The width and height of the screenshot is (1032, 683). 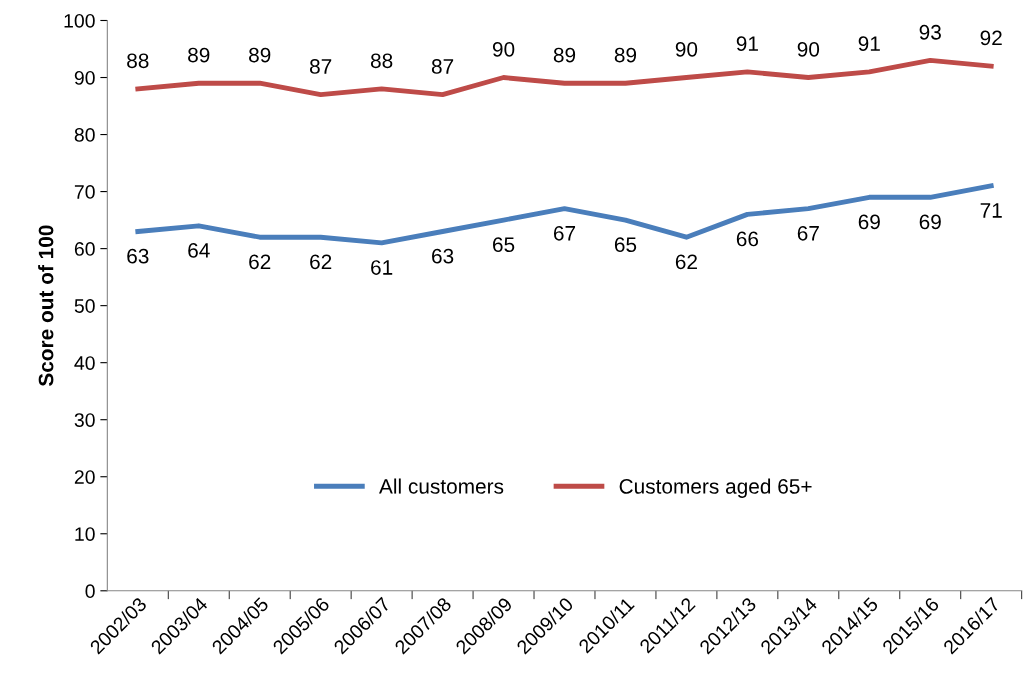 I want to click on legend-label: All customers, so click(x=441, y=486).